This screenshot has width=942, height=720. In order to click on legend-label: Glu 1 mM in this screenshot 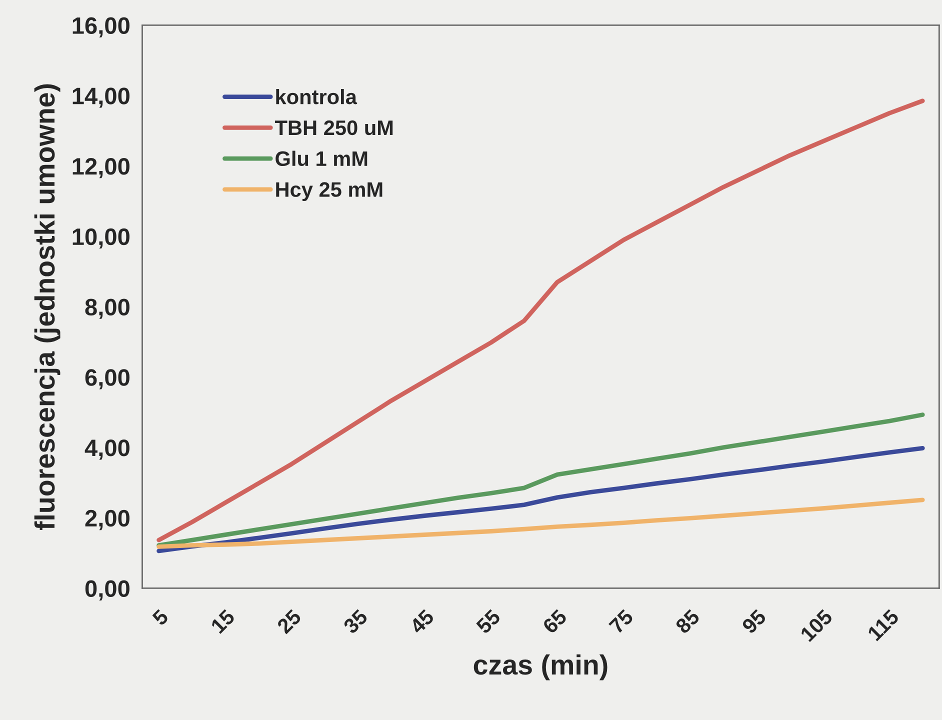, I will do `click(322, 158)`.